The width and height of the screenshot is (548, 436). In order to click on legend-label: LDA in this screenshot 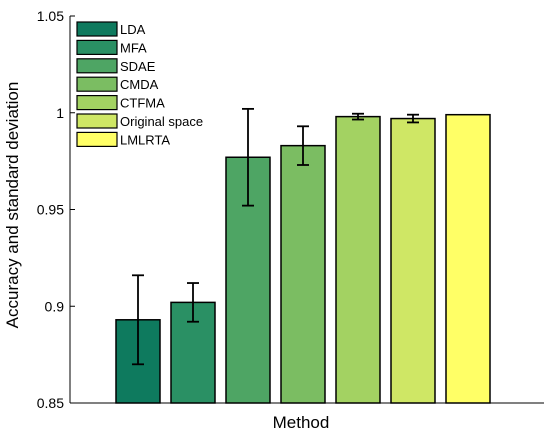, I will do `click(133, 29)`.